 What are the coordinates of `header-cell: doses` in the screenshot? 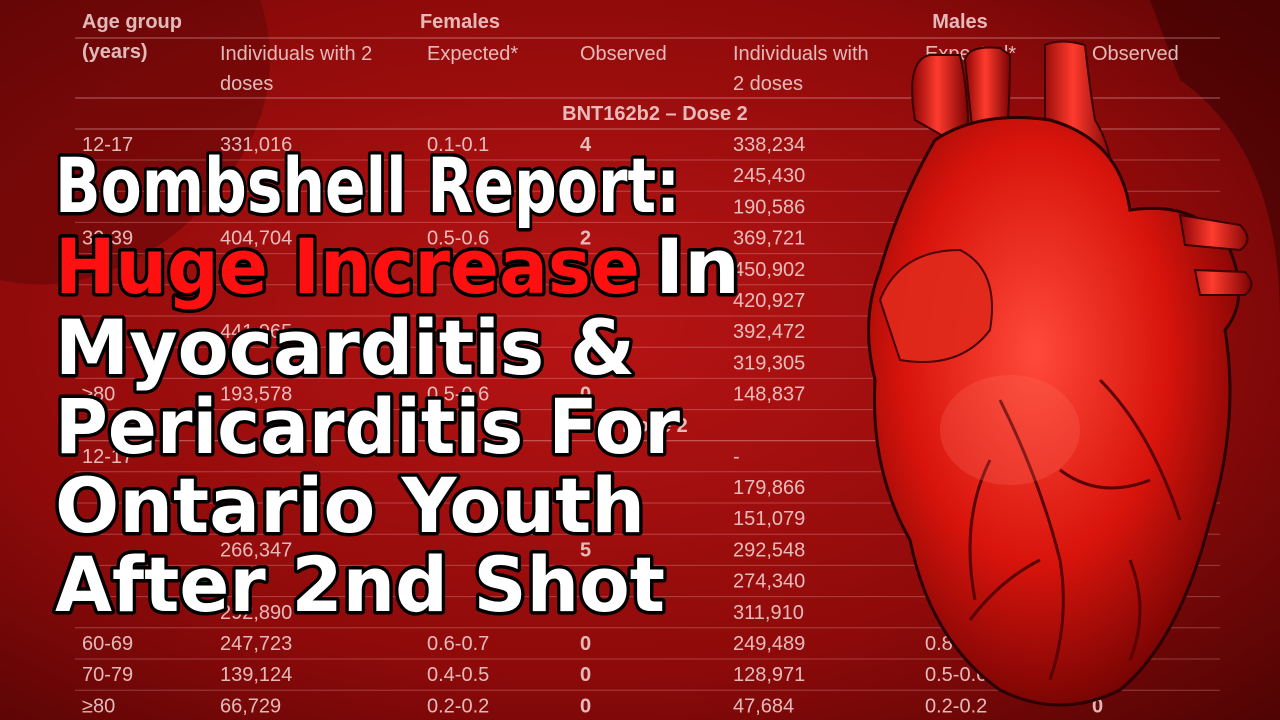 It's located at (246, 84).